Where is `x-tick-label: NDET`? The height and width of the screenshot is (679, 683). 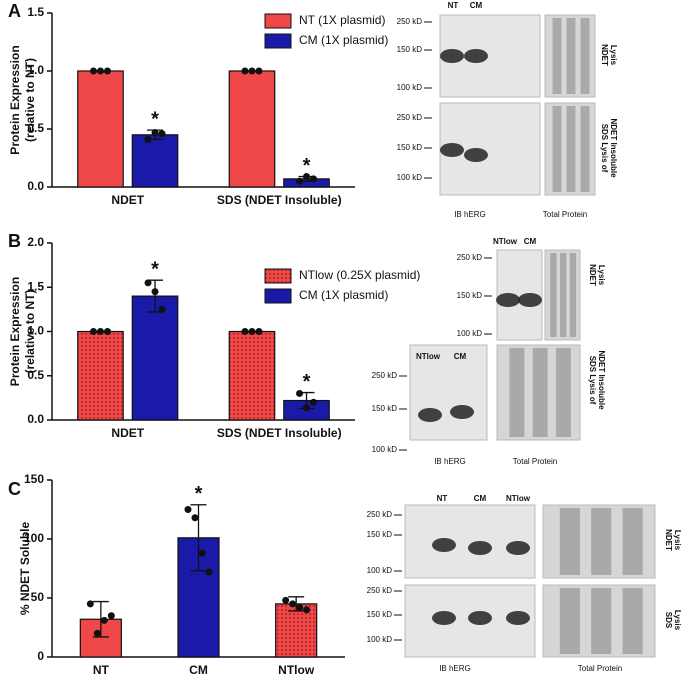
x-tick-label: NDET is located at coordinates (127, 200).